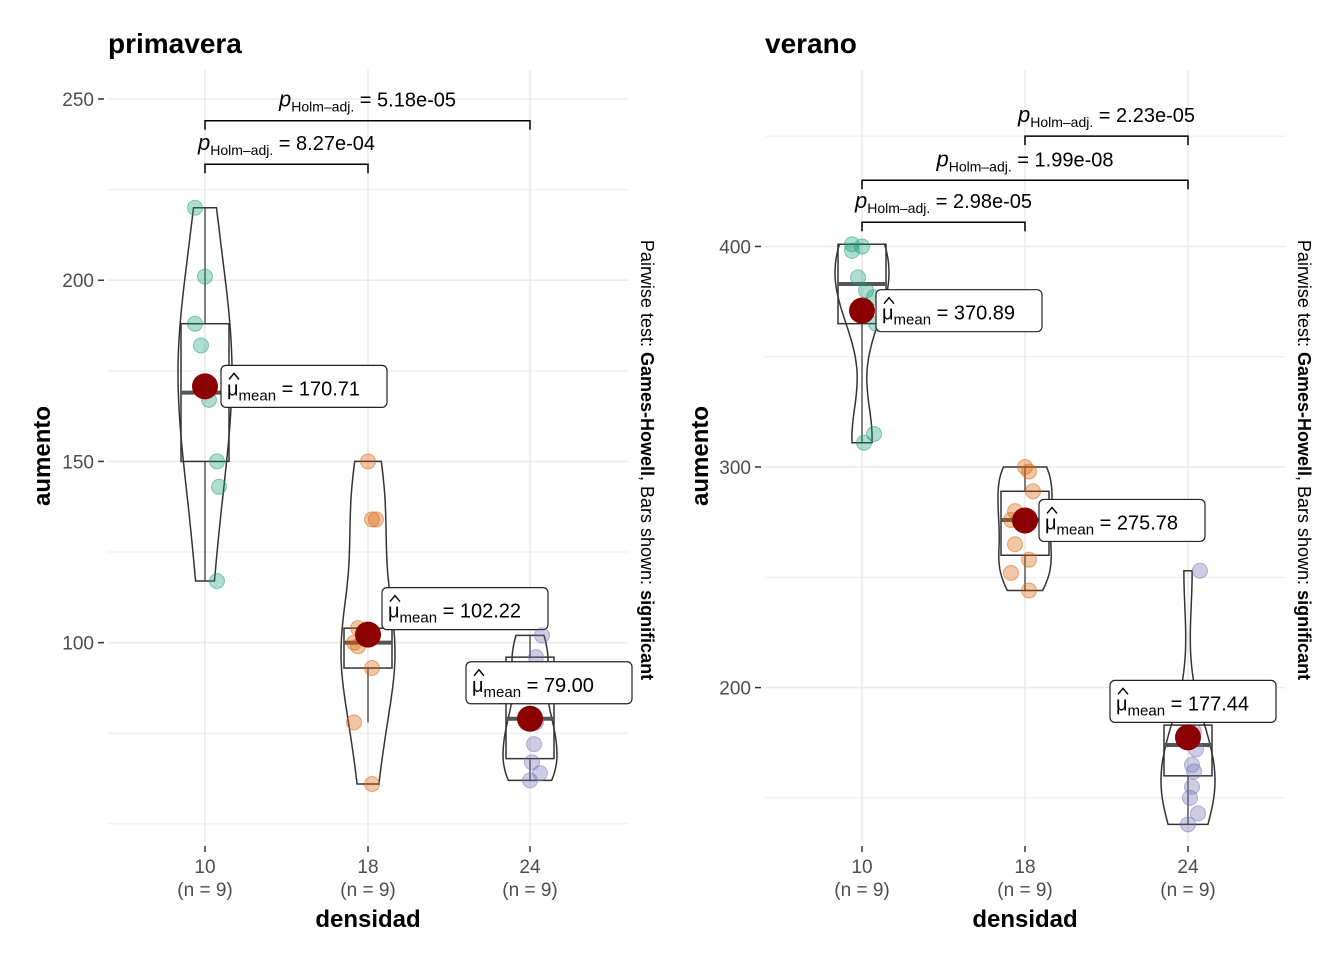 The width and height of the screenshot is (1344, 965). What do you see at coordinates (1218, 704) in the screenshot?
I see `mean-value: 177.44` at bounding box center [1218, 704].